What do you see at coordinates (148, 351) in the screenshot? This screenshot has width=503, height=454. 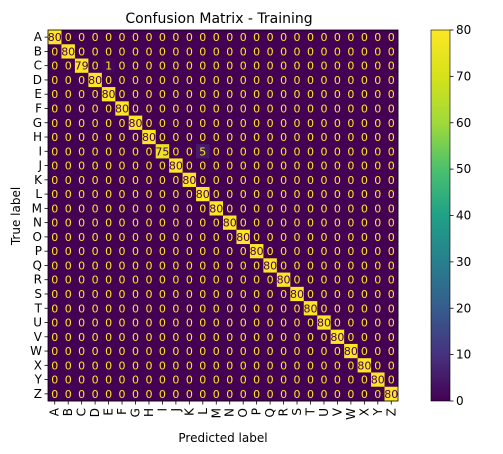 I see `cell-value-W-H: 0` at bounding box center [148, 351].